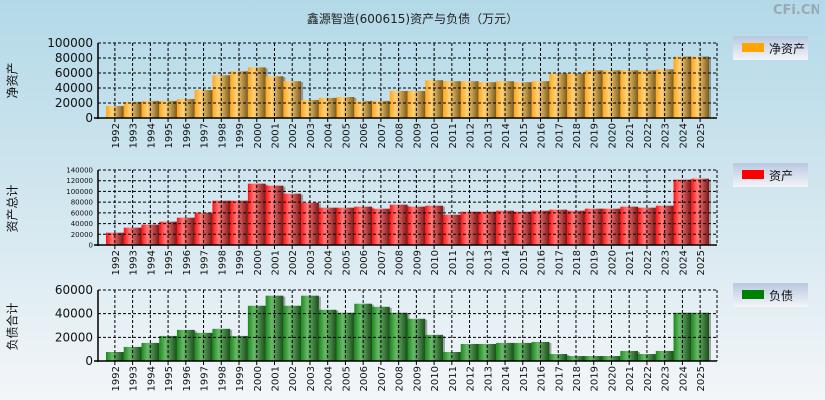 The image size is (825, 400). I want to click on x-tick-label: 2003, so click(311, 378).